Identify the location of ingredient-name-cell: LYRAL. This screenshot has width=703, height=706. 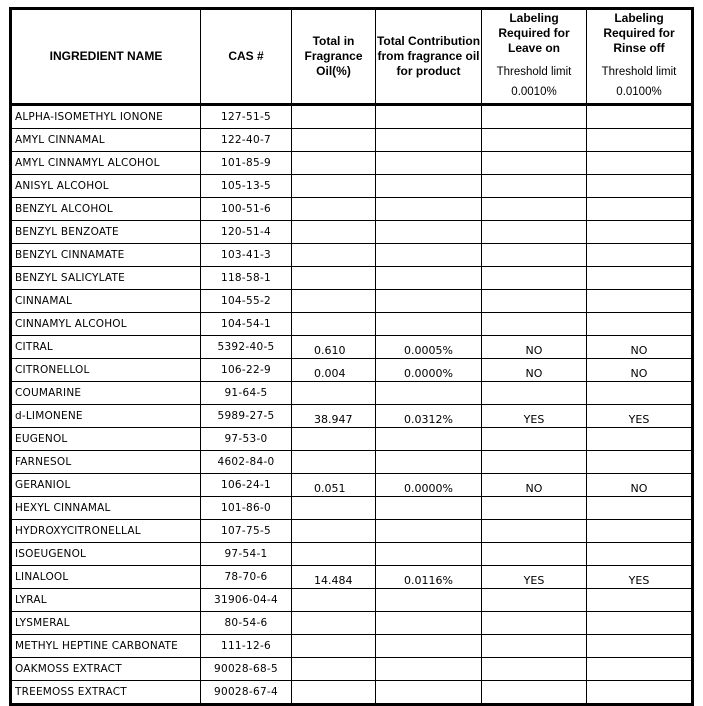
(105, 600).